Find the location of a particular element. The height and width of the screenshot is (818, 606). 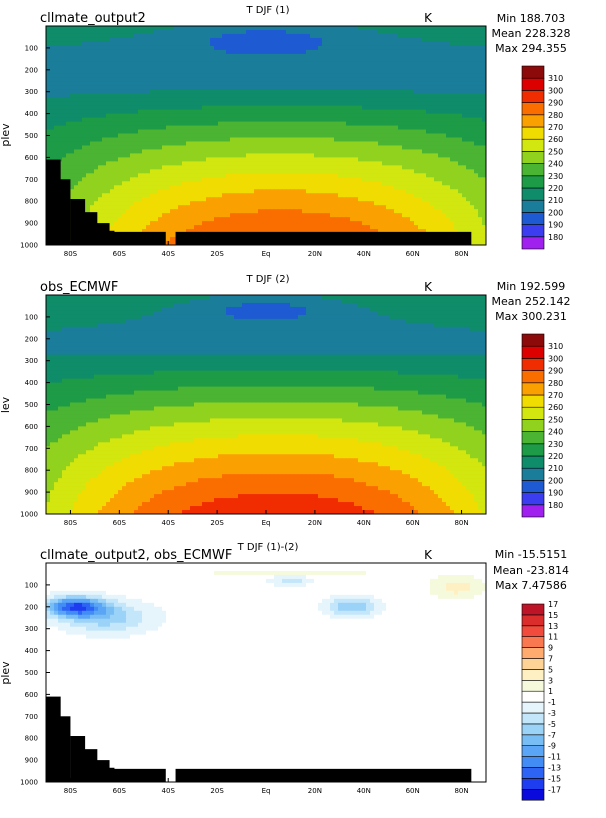

panel-3-stat-mean: Mean -23.814 is located at coordinates (531, 570).